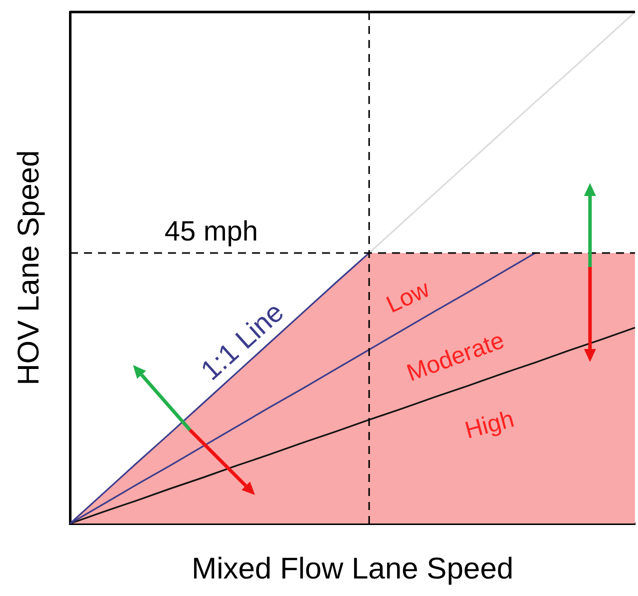 The image size is (638, 596). What do you see at coordinates (211, 231) in the screenshot?
I see `ref-line-label: 45 mph` at bounding box center [211, 231].